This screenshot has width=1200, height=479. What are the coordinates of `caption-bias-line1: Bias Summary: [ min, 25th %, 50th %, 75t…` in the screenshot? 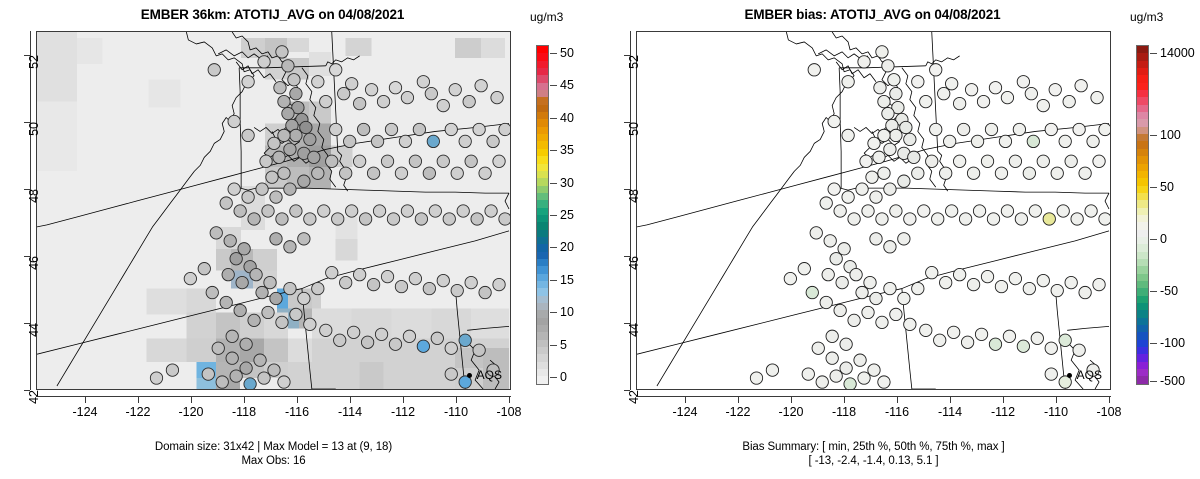 It's located at (873, 447).